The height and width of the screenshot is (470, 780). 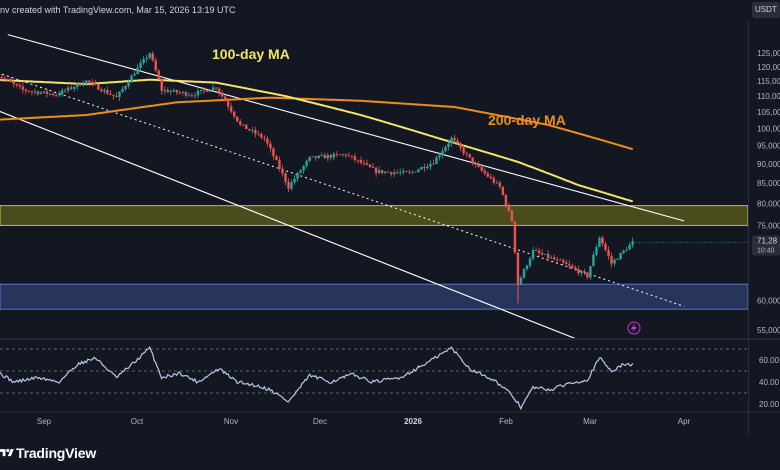 What do you see at coordinates (7, 452) in the screenshot?
I see `tradingview-logo-icon` at bounding box center [7, 452].